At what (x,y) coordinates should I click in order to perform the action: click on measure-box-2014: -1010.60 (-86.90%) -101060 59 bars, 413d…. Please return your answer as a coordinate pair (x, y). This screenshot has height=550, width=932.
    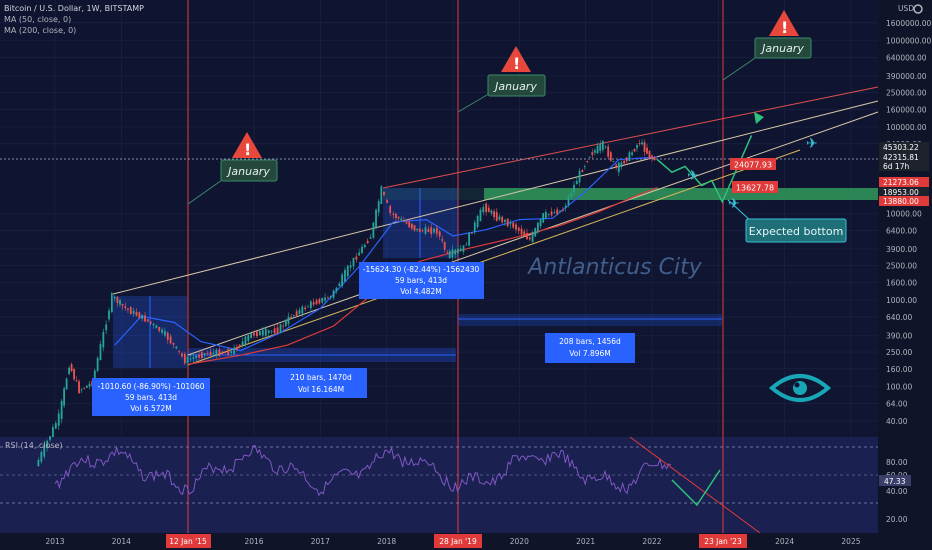
    Looking at the image, I should click on (151, 397).